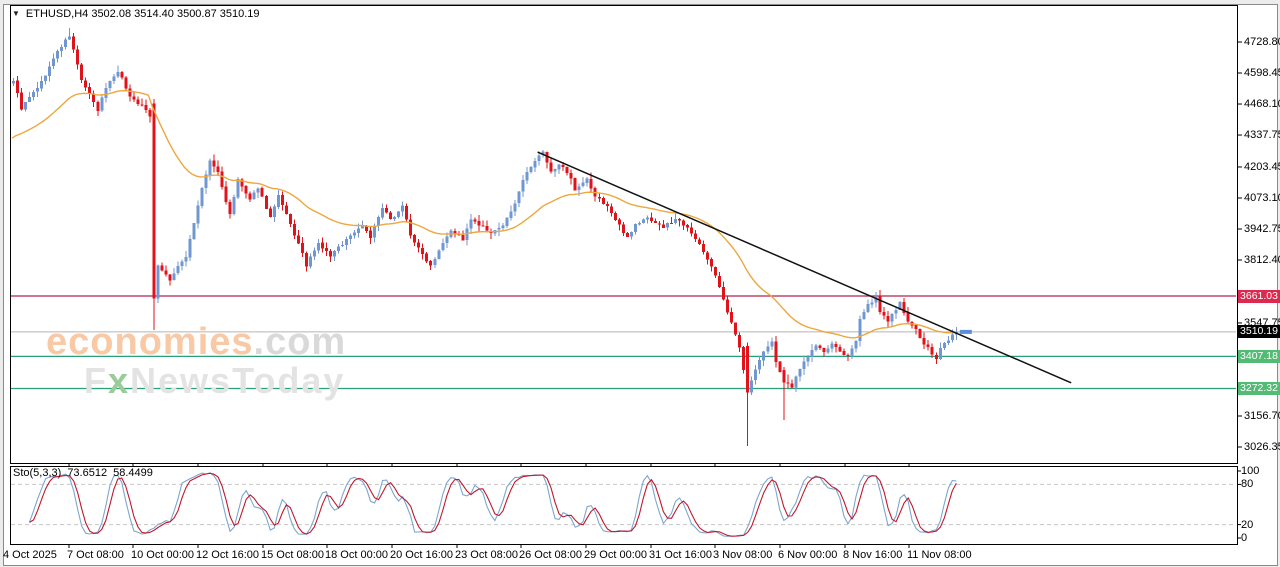 The width and height of the screenshot is (1280, 567). Describe the element at coordinates (1262, 166) in the screenshot. I see `price-axis-label: 4203.45` at that location.